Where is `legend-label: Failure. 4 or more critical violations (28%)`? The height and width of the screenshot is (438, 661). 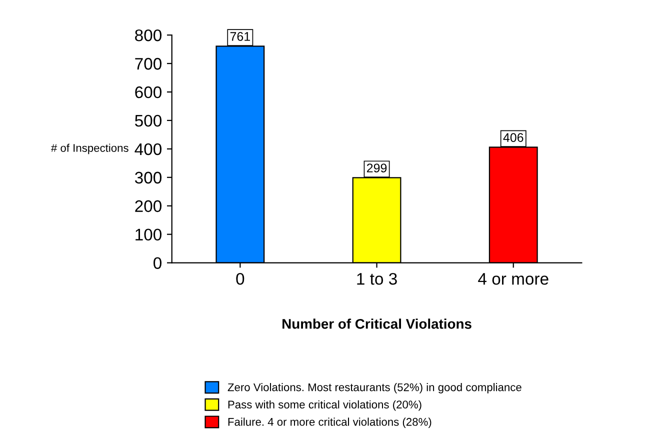 legend-label: Failure. 4 or more critical violations (28%) is located at coordinates (330, 423).